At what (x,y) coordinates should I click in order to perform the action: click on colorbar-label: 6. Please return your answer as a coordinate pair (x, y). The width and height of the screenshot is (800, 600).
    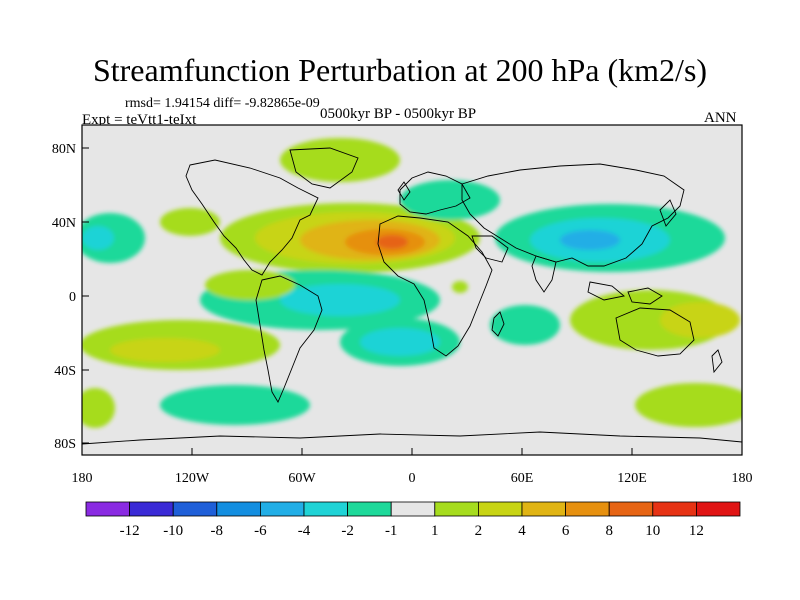
    Looking at the image, I should click on (566, 531).